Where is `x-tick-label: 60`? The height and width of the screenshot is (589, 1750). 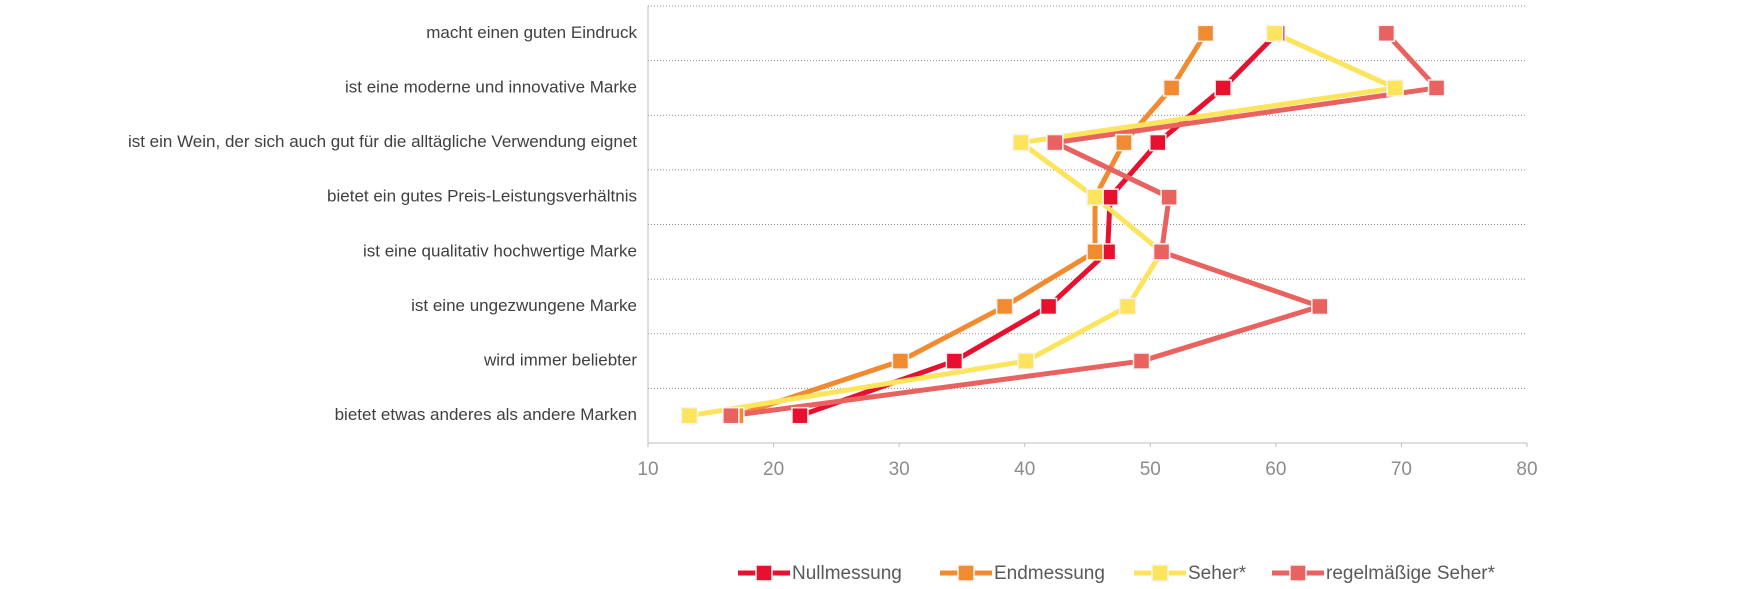
x-tick-label: 60 is located at coordinates (1275, 469).